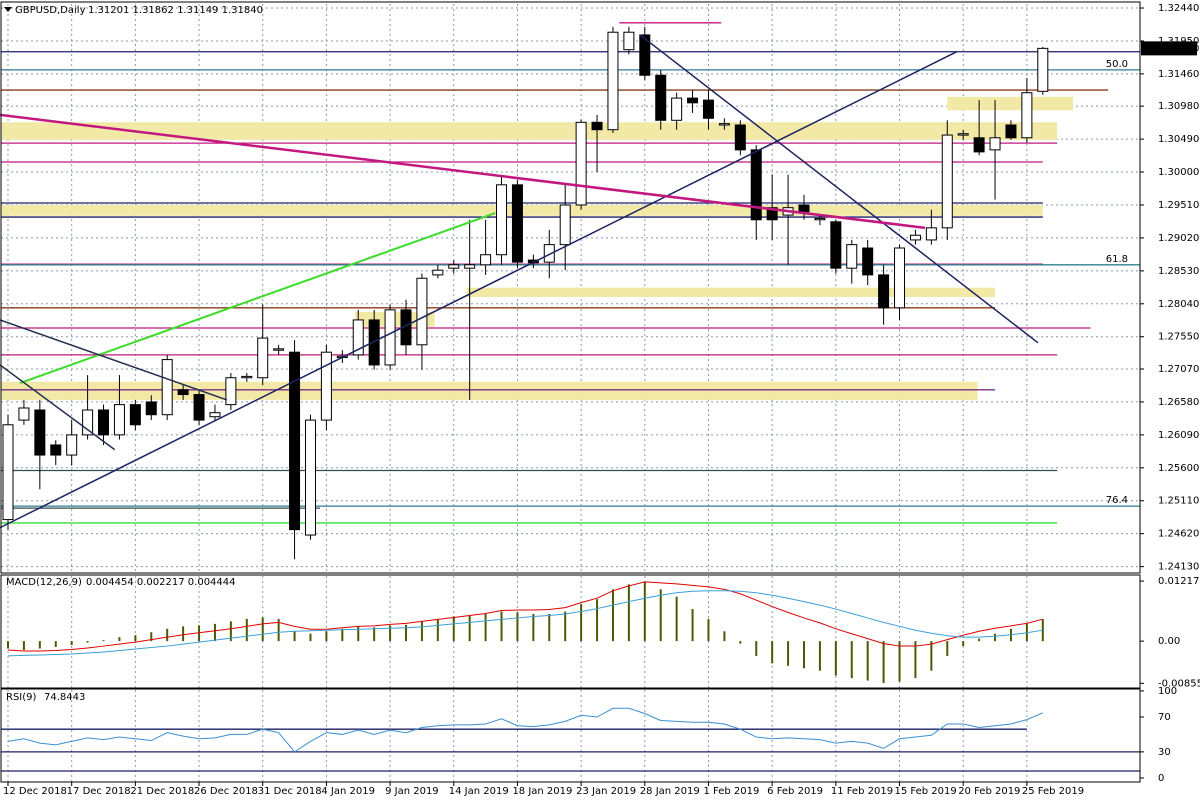 This screenshot has width=1200, height=800. What do you see at coordinates (44, 582) in the screenshot?
I see `macd-title: MACD(12,26,9)` at bounding box center [44, 582].